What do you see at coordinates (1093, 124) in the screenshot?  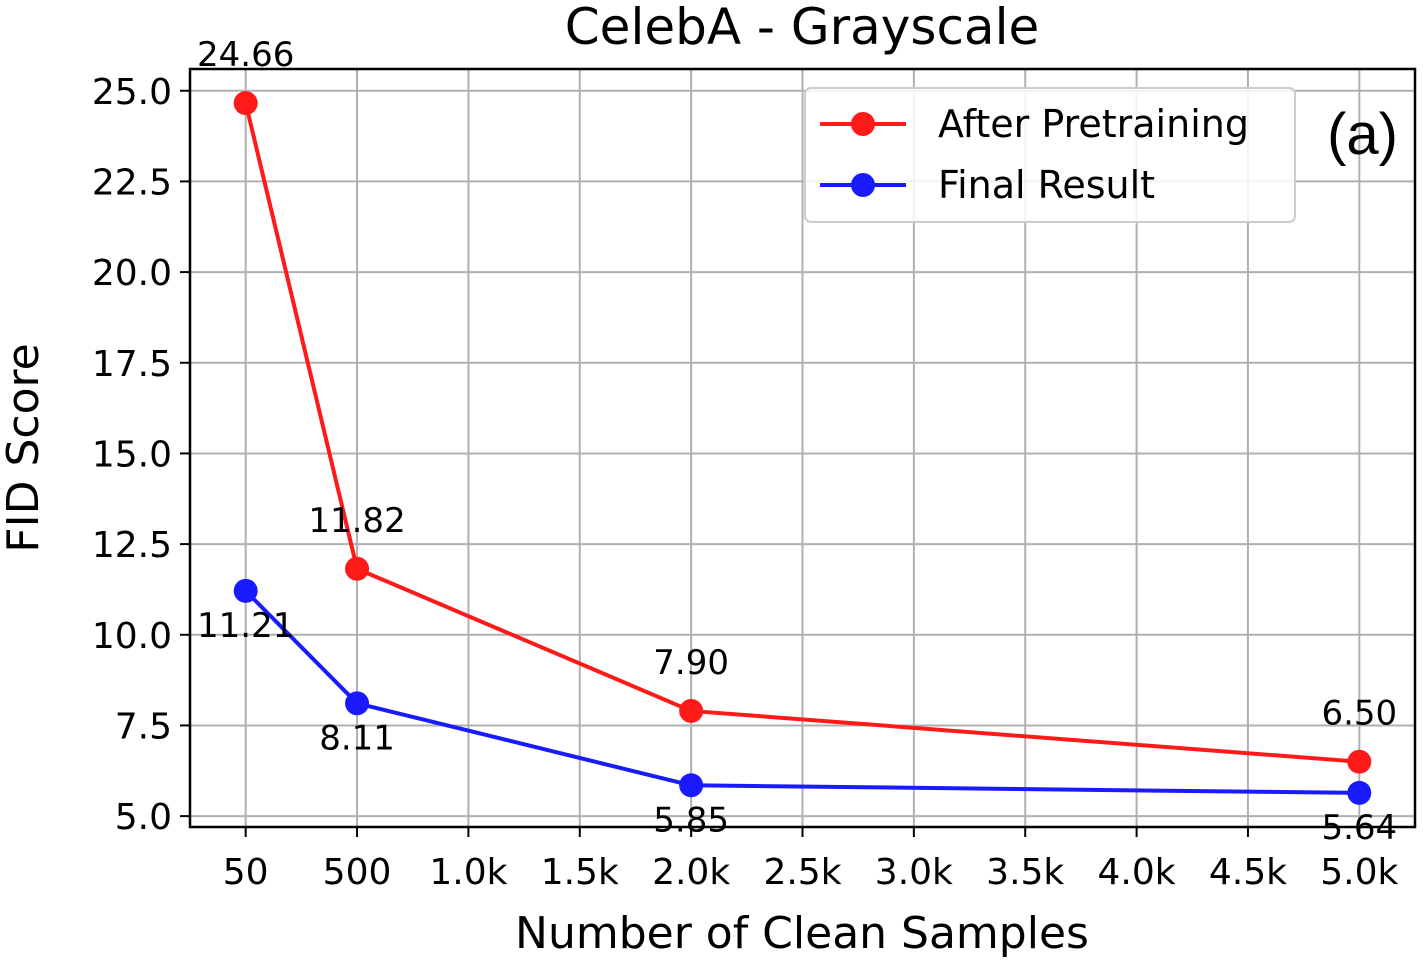 I see `legend-label-after-pretraining: After Pretraining` at bounding box center [1093, 124].